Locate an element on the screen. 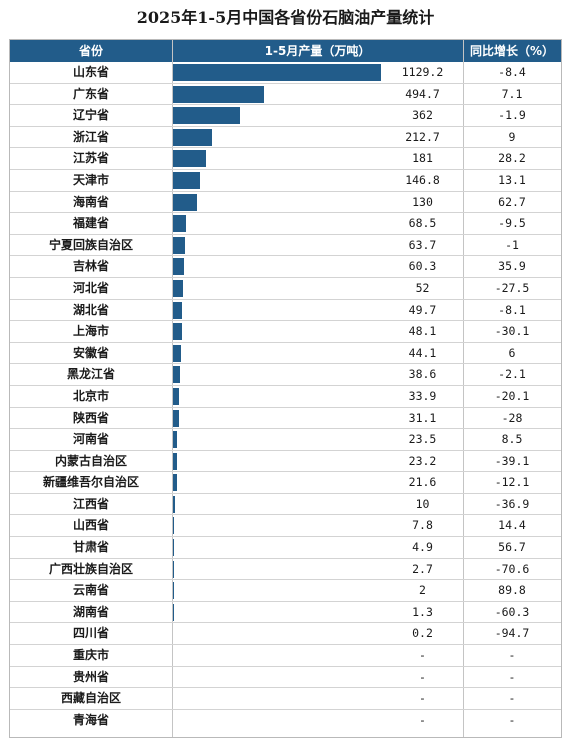 The image size is (571, 744). table-row: 北京市 33.9 -20.1 is located at coordinates (285, 397).